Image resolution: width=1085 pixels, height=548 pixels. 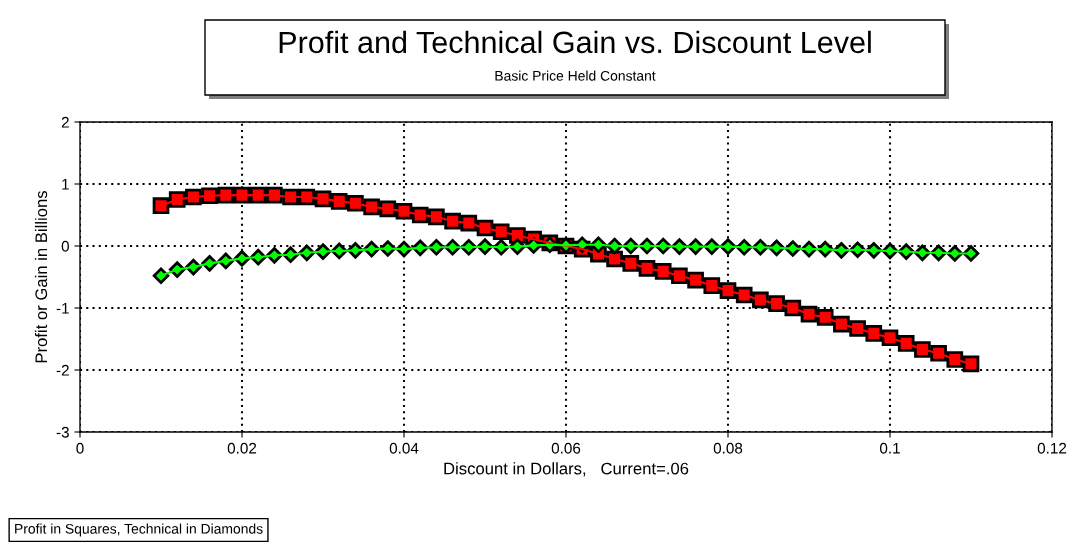 What do you see at coordinates (566, 448) in the screenshot?
I see `x-tick-label: 0.06` at bounding box center [566, 448].